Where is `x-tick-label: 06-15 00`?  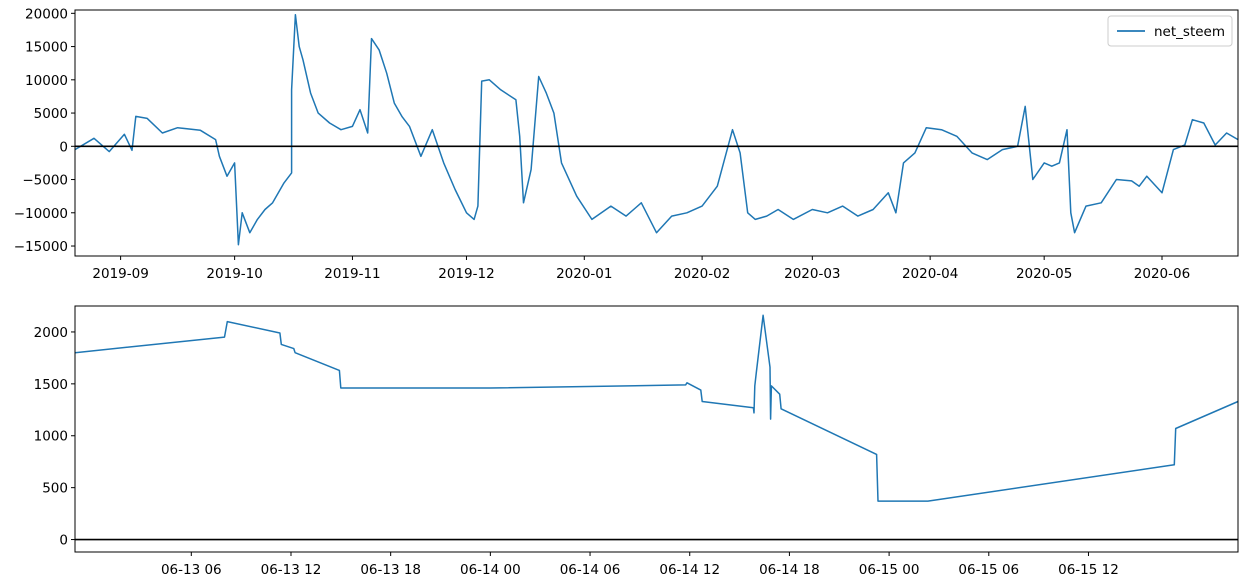 x-tick-label: 06-15 00 is located at coordinates (889, 570).